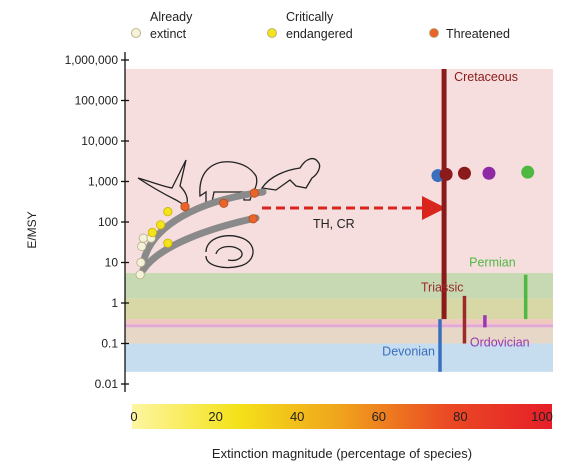 The image size is (571, 470). I want to click on y-tick-label: 100, so click(108, 222).